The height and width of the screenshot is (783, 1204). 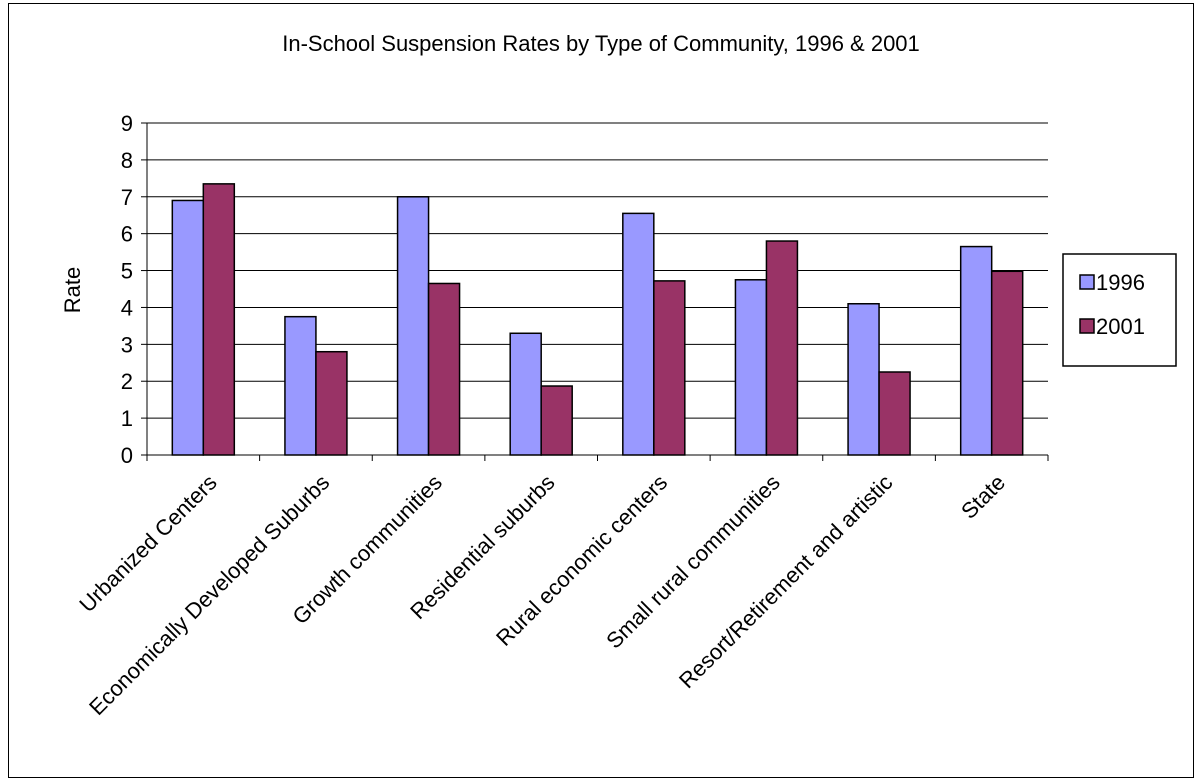 What do you see at coordinates (1120, 282) in the screenshot?
I see `legend-label: 1996` at bounding box center [1120, 282].